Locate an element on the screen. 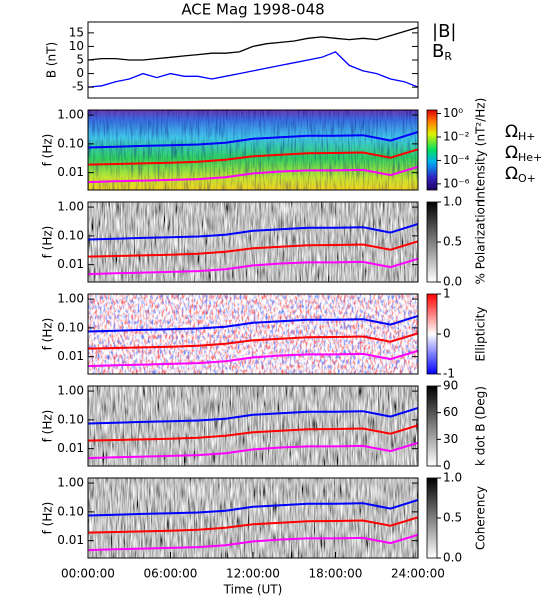 The height and width of the screenshot is (600, 550). legend-label: BR is located at coordinates (442, 52).